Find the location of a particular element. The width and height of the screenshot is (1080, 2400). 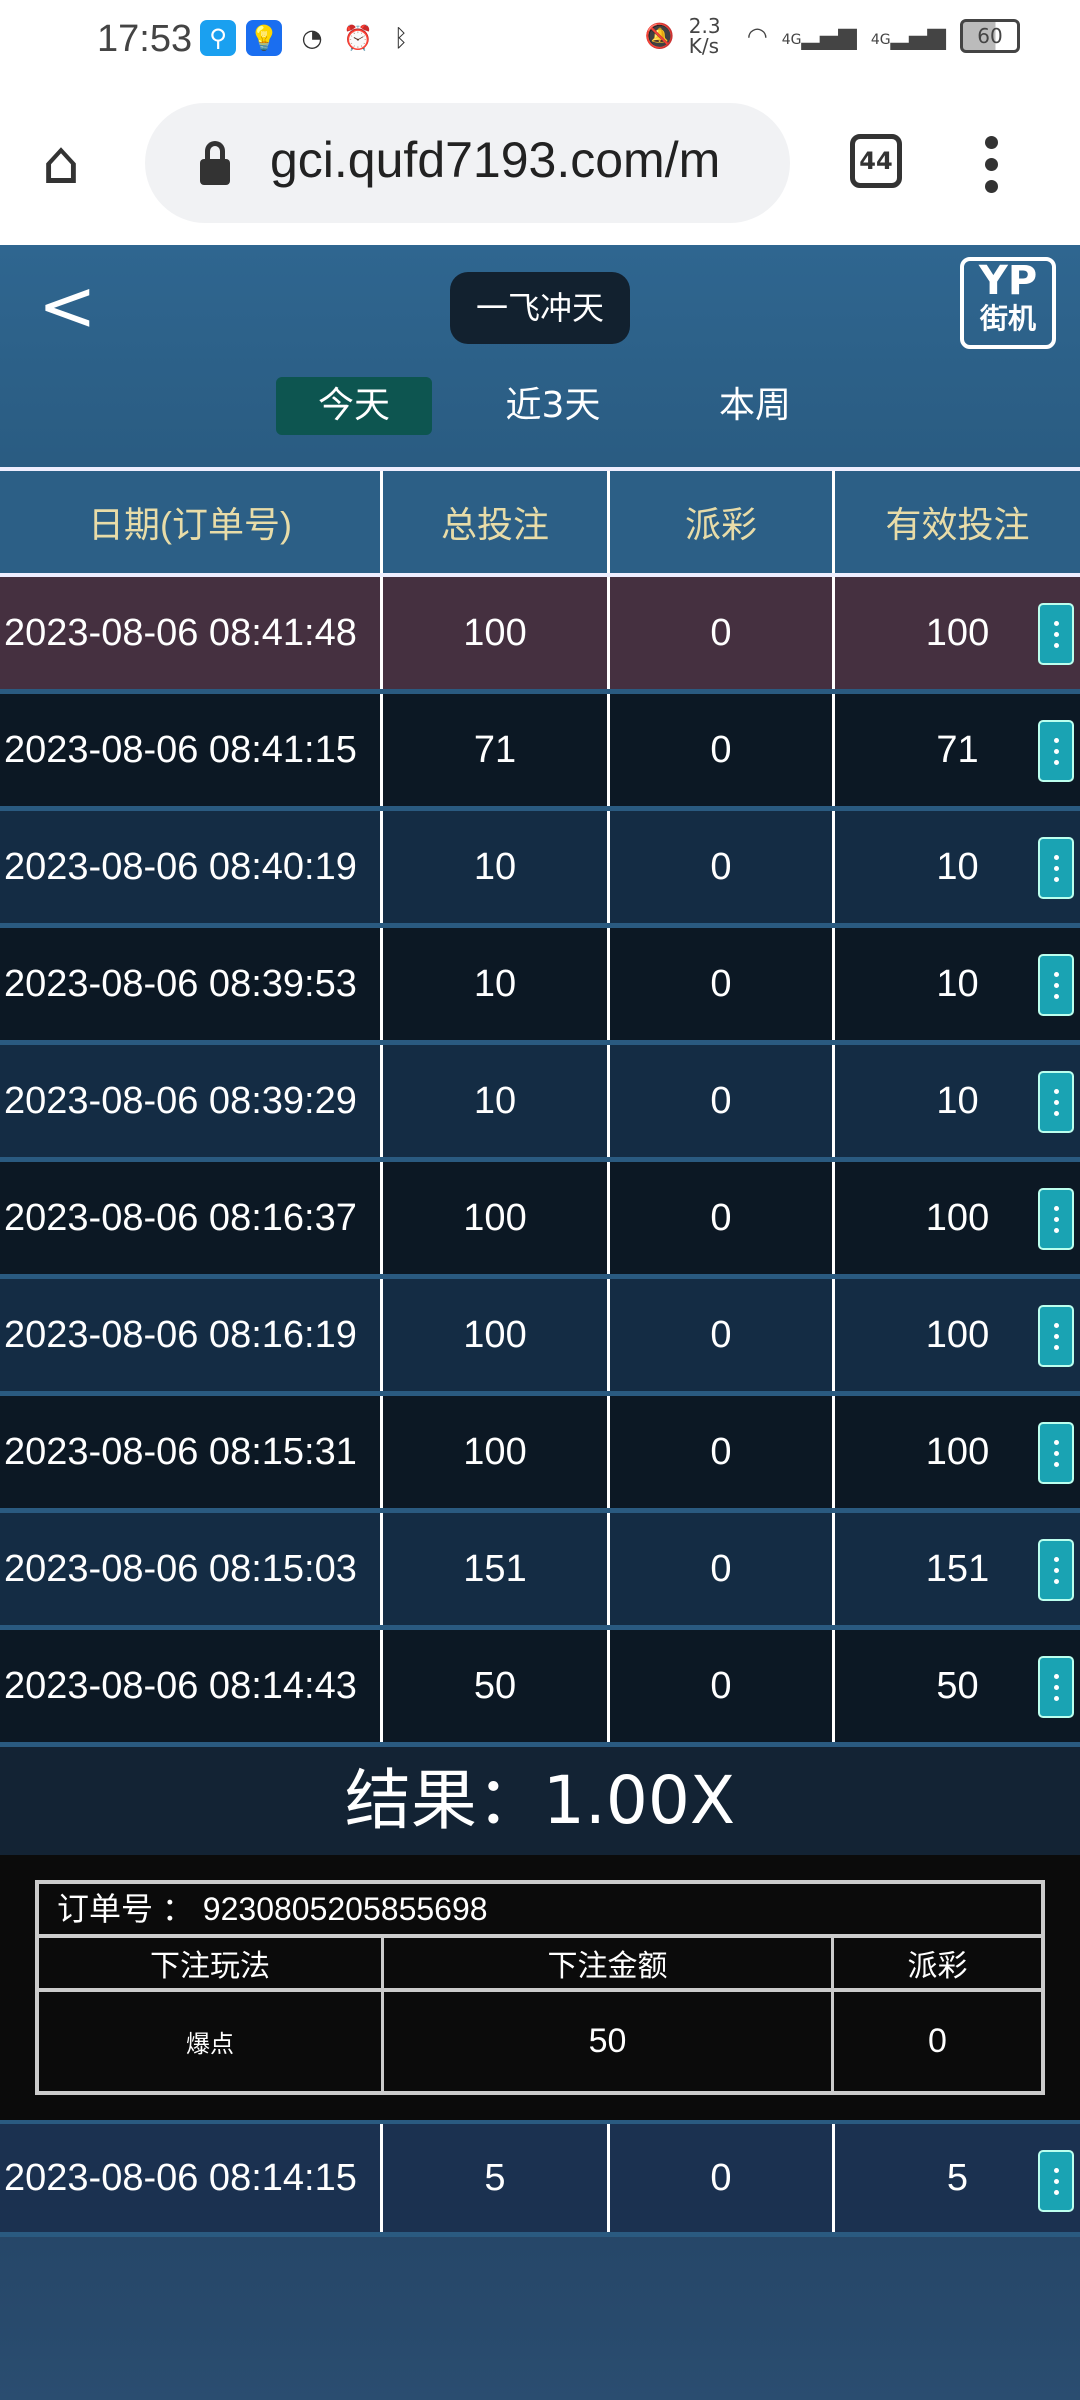

table-row: 2023-08-06 08:41:15 71 0 71 is located at coordinates (540, 752).